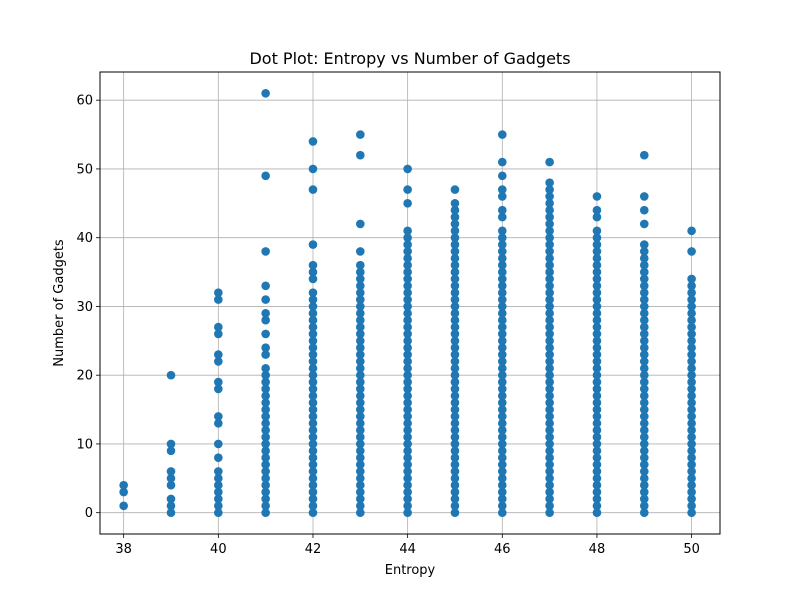 Image resolution: width=800 pixels, height=600 pixels. I want to click on y-tick-label: 30, so click(84, 307).